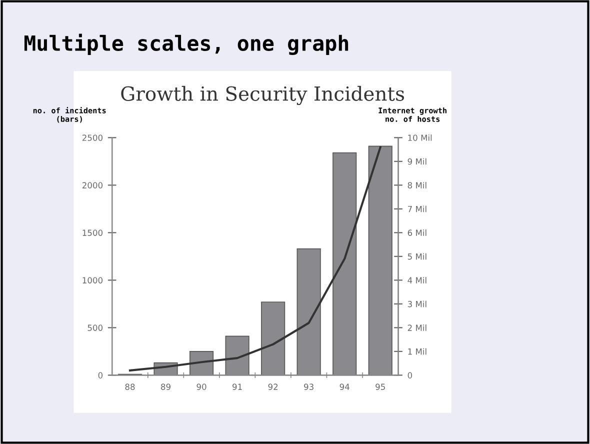 This screenshot has height=444, width=590. What do you see at coordinates (92, 137) in the screenshot?
I see `y-tick-label: 2500` at bounding box center [92, 137].